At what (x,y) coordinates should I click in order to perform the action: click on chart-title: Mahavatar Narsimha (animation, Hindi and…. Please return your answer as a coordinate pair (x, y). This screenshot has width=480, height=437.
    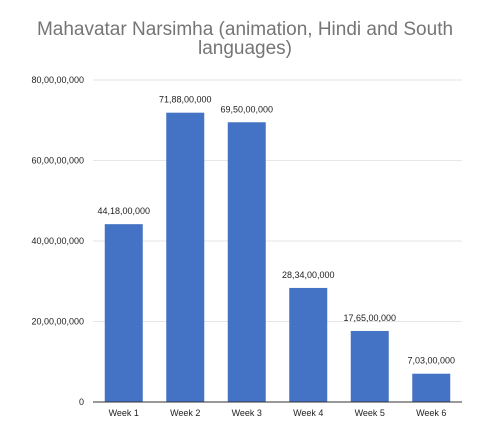
    Looking at the image, I should click on (245, 39).